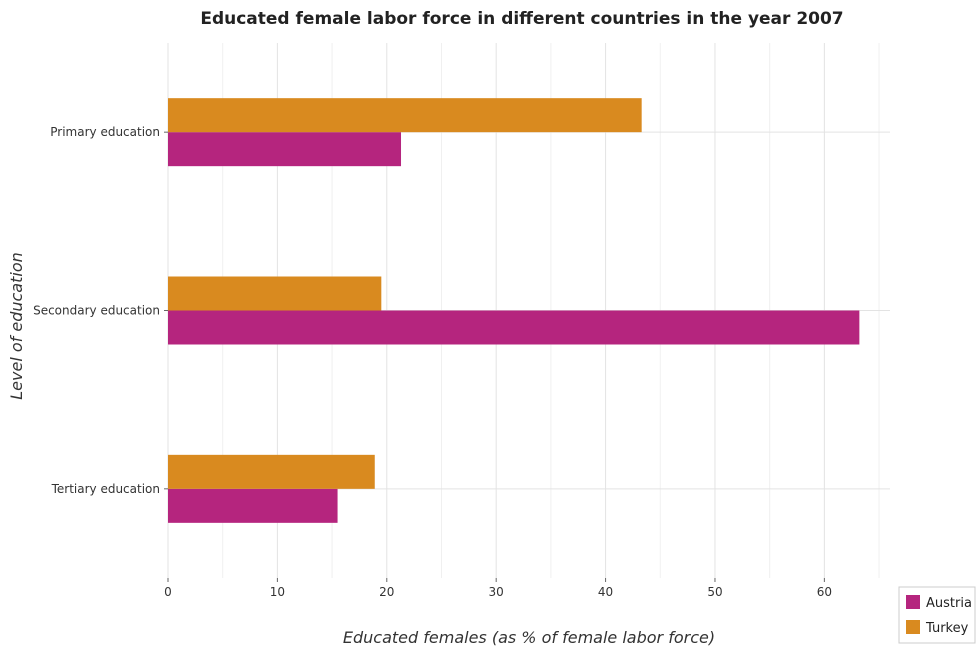  What do you see at coordinates (277, 592) in the screenshot?
I see `x-tick-label: 10` at bounding box center [277, 592].